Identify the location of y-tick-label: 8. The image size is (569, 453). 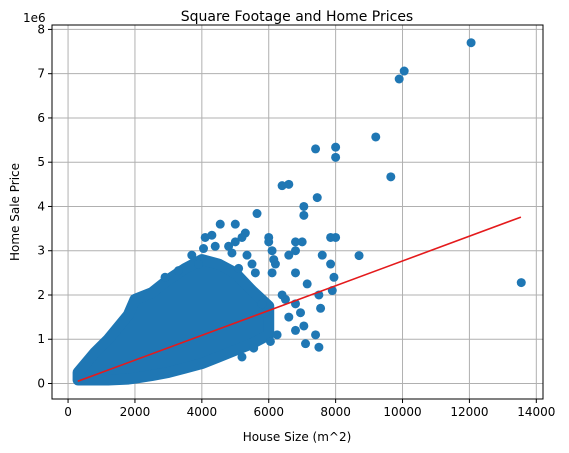
(41, 29).